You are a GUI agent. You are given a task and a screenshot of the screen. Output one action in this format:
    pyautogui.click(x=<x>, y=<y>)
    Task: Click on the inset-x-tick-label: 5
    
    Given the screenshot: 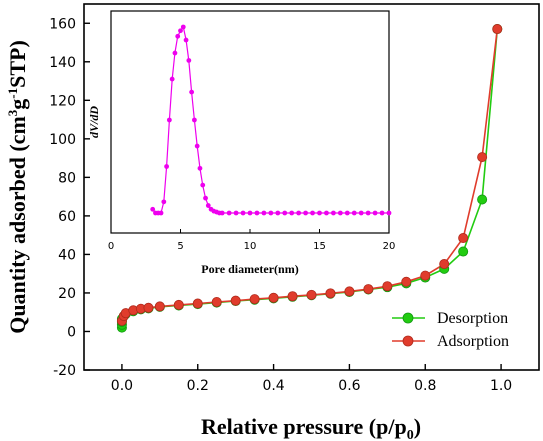 What is the action you would take?
    pyautogui.click(x=180, y=246)
    